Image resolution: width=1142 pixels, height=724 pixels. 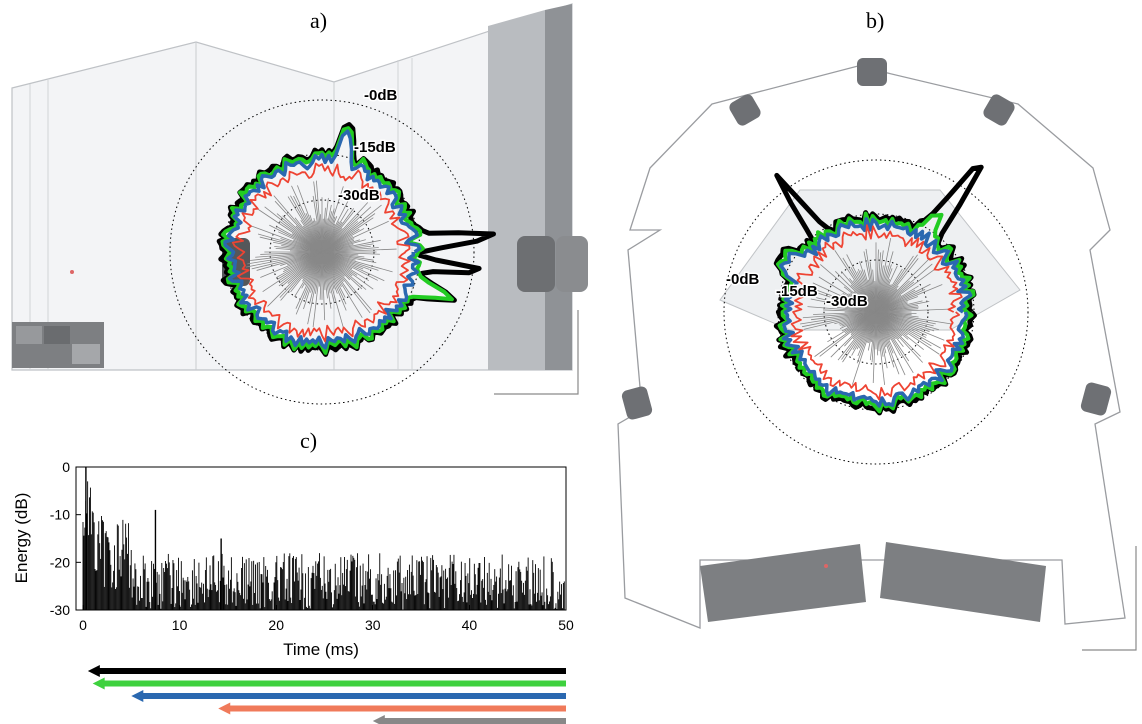 I want to click on plot-area, so click(x=321, y=538).